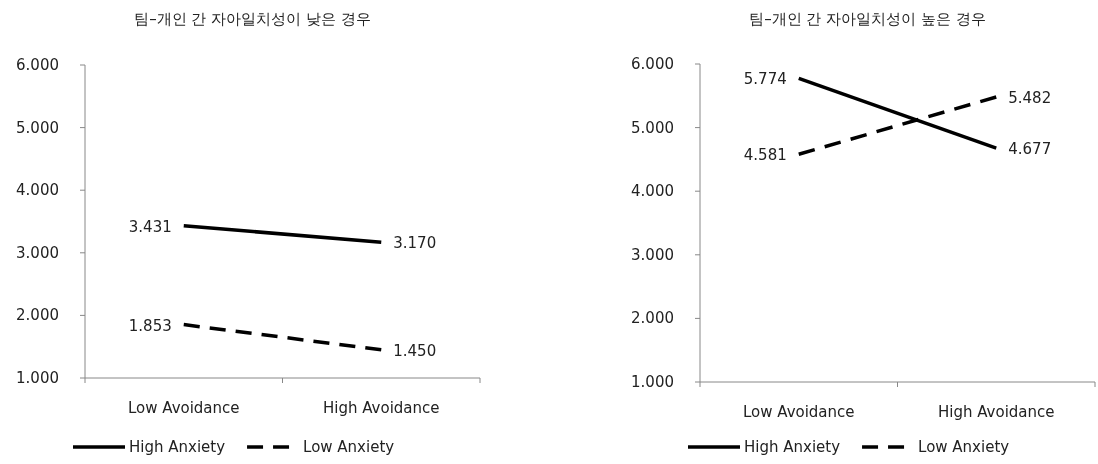 Image resolution: width=1098 pixels, height=464 pixels. I want to click on data-label: 1.853, so click(150, 325).